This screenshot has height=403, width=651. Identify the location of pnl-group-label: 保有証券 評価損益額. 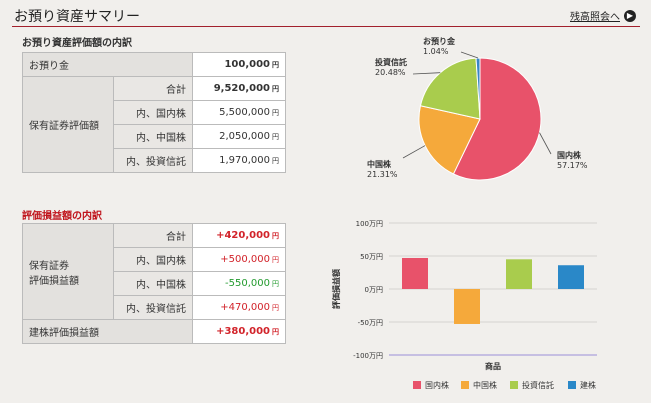
(68, 271).